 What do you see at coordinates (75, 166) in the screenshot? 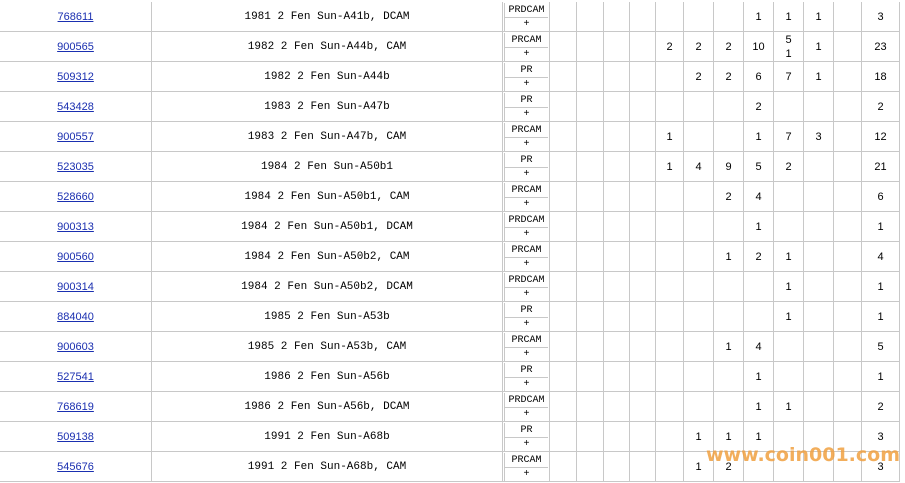
I see `coin-id-link: 523035` at bounding box center [75, 166].